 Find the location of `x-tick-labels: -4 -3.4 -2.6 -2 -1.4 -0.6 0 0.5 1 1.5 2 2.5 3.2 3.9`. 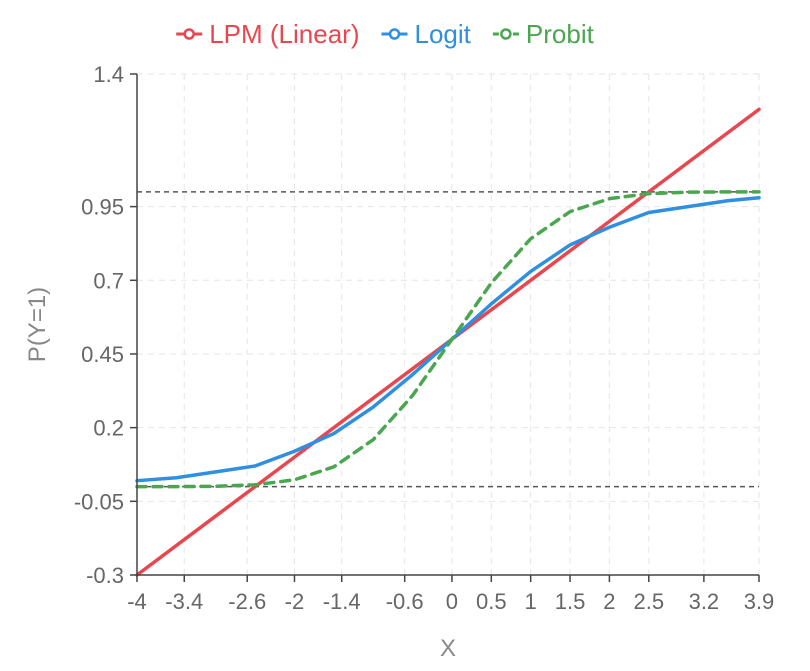

x-tick-labels: -4 -3.4 -2.6 -2 -1.4 -0.6 0 0.5 1 1.5 2 2.5 3.2 3.9 is located at coordinates (450, 594).